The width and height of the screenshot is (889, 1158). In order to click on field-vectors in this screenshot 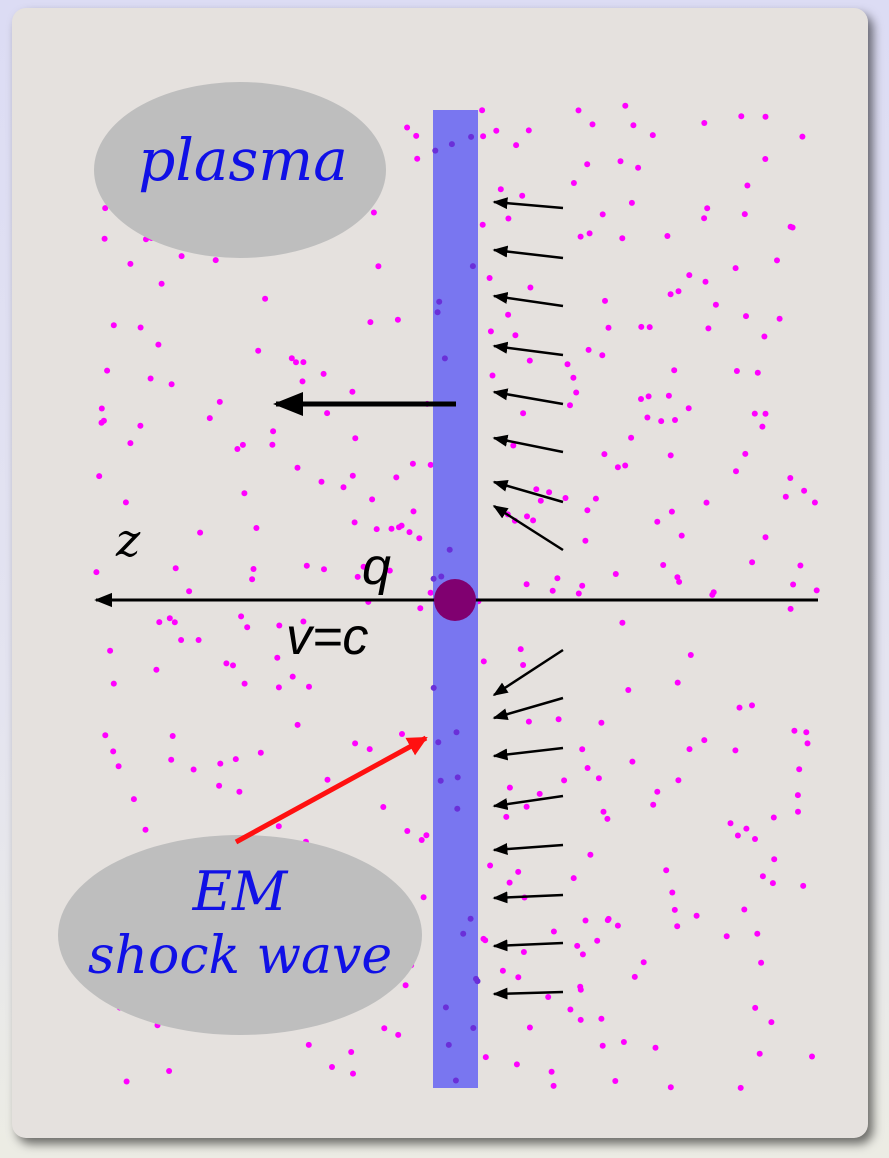, I will do `click(528, 598)`.